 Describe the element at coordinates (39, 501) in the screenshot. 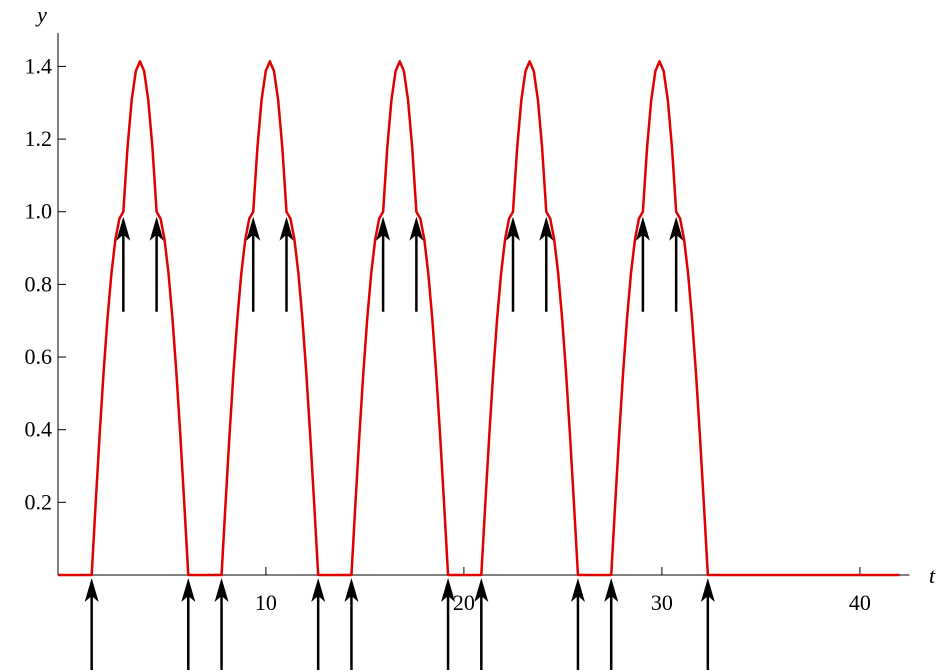

I see `y-tick-label: 0.2` at that location.